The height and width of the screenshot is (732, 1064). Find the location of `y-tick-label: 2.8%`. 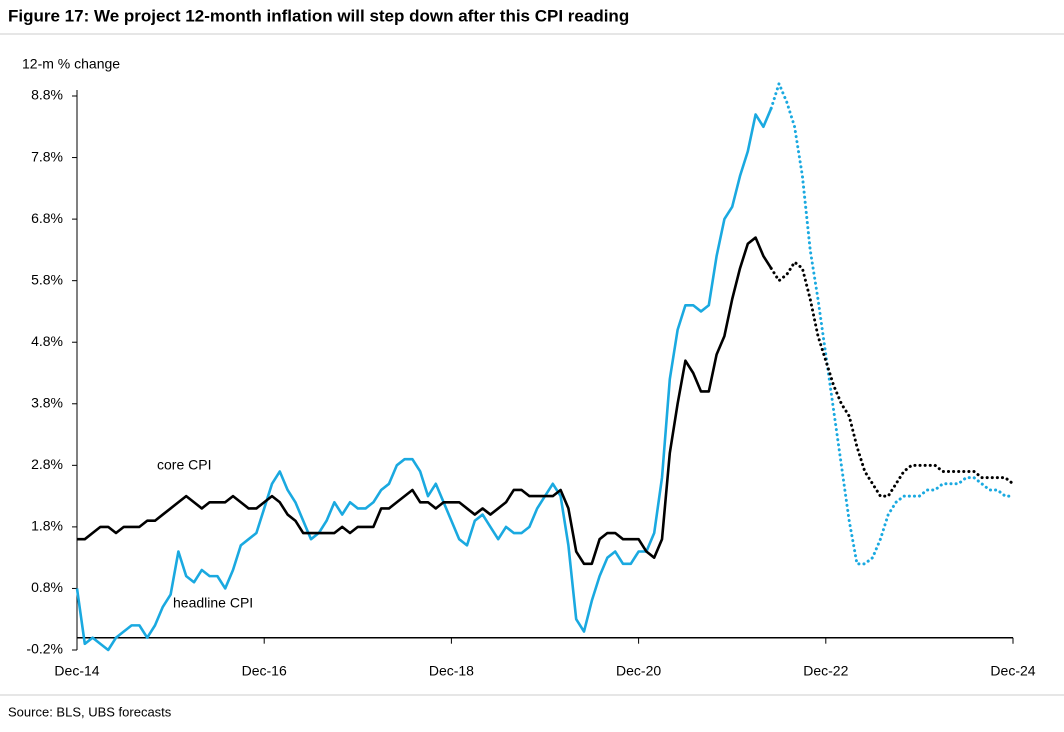

y-tick-label: 2.8% is located at coordinates (47, 464).